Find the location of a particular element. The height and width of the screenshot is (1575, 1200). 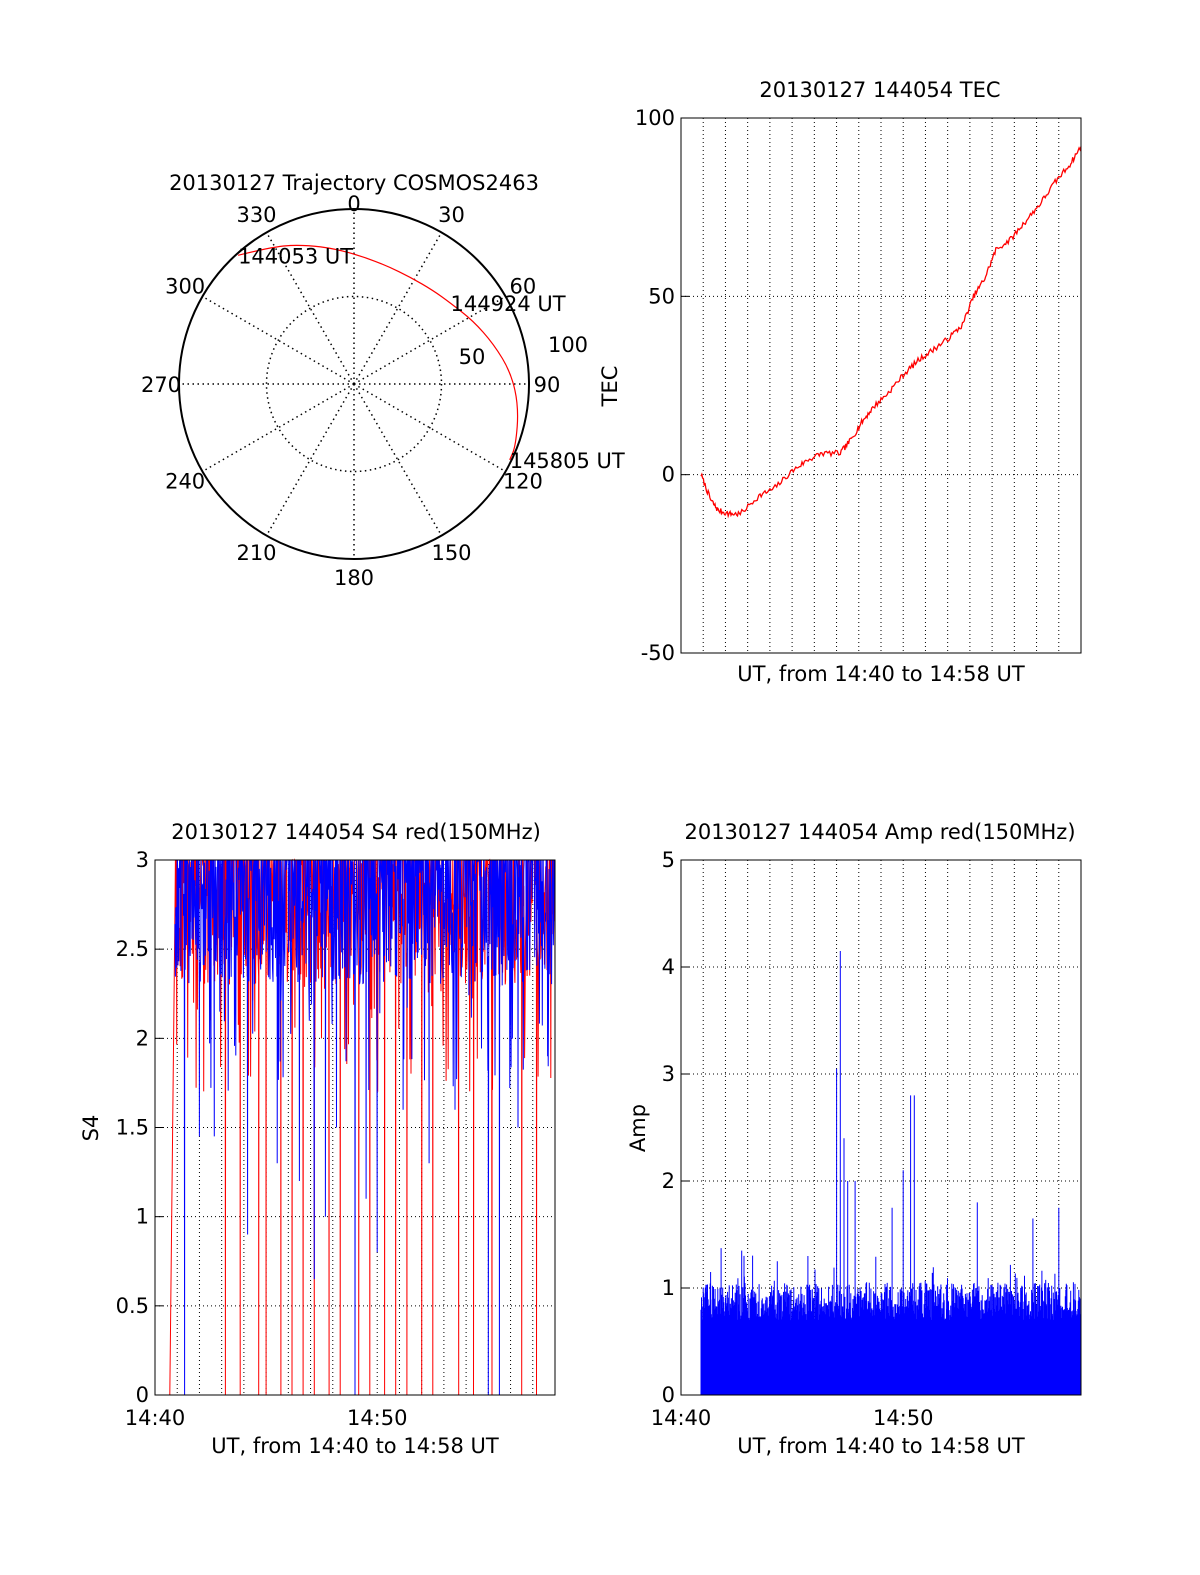

polar-title: 20130127 Trajectory COSMOS2463 is located at coordinates (354, 183).